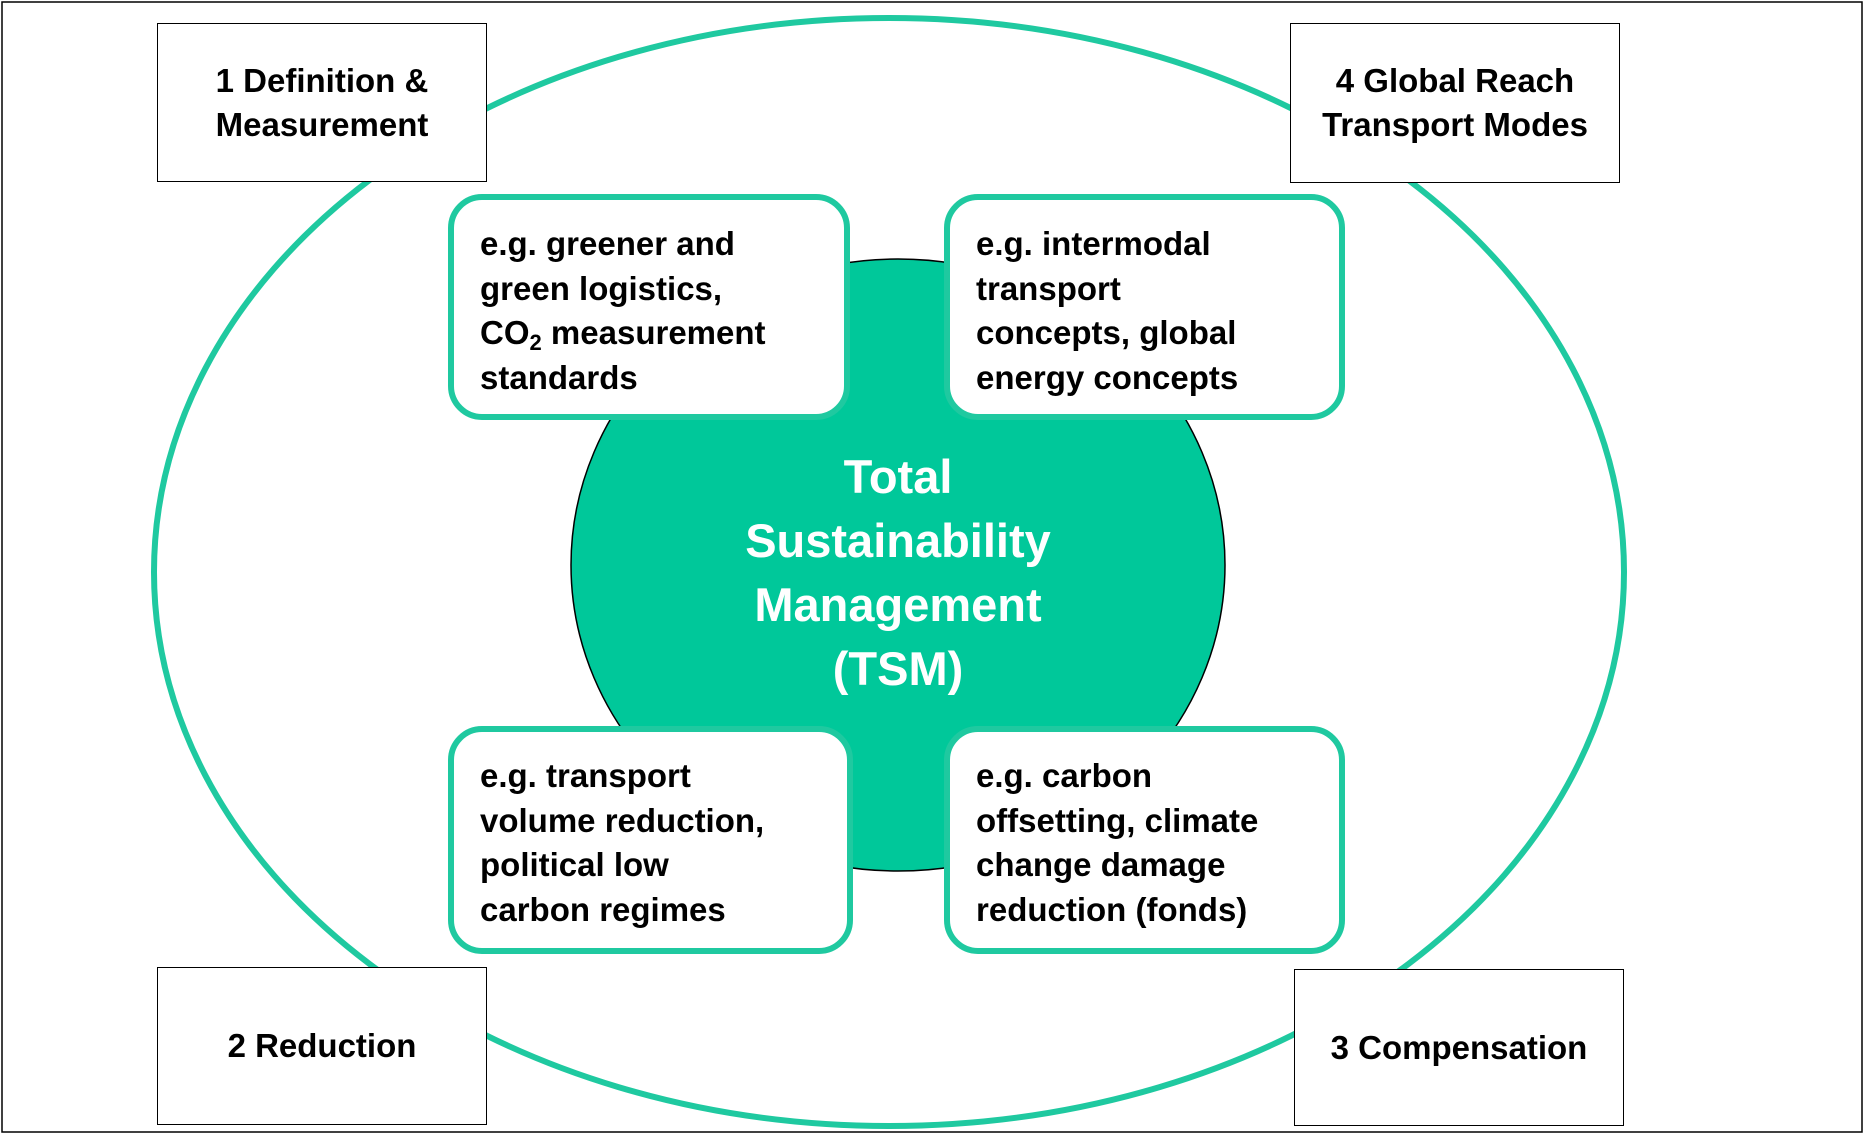  What do you see at coordinates (1048, 288) in the screenshot?
I see `text-line: transport` at bounding box center [1048, 288].